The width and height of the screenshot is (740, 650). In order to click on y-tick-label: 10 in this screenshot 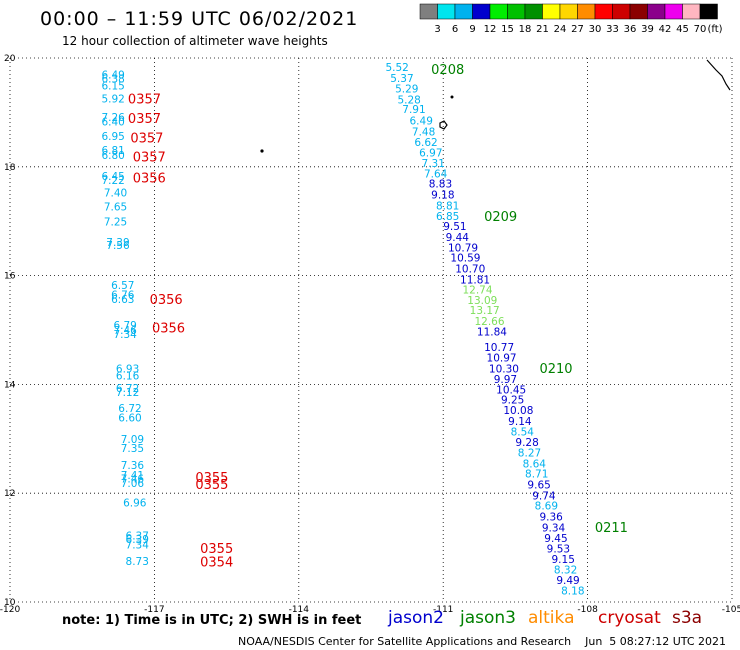, I will do `click(10, 603)`.